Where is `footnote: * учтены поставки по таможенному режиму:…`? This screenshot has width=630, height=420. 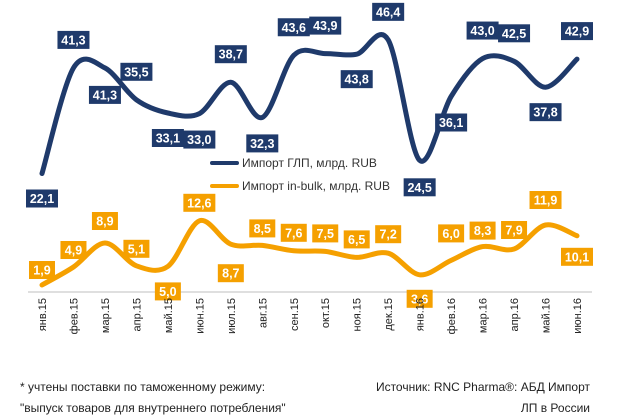 footnote: * учтены поставки по таможенному режиму:… is located at coordinates (153, 398).